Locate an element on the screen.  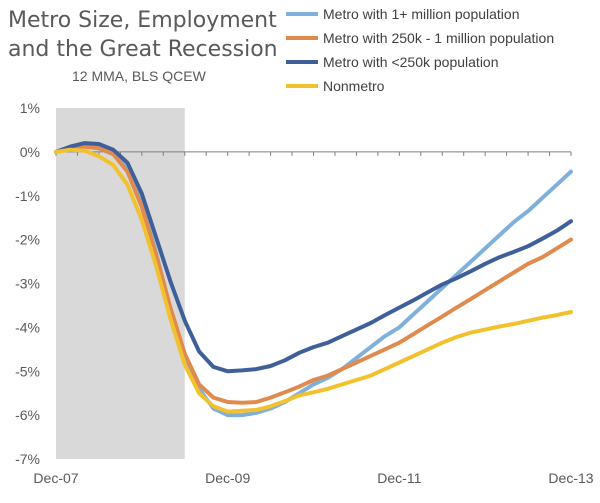
legend-label-4: Nonmetro is located at coordinates (354, 86).